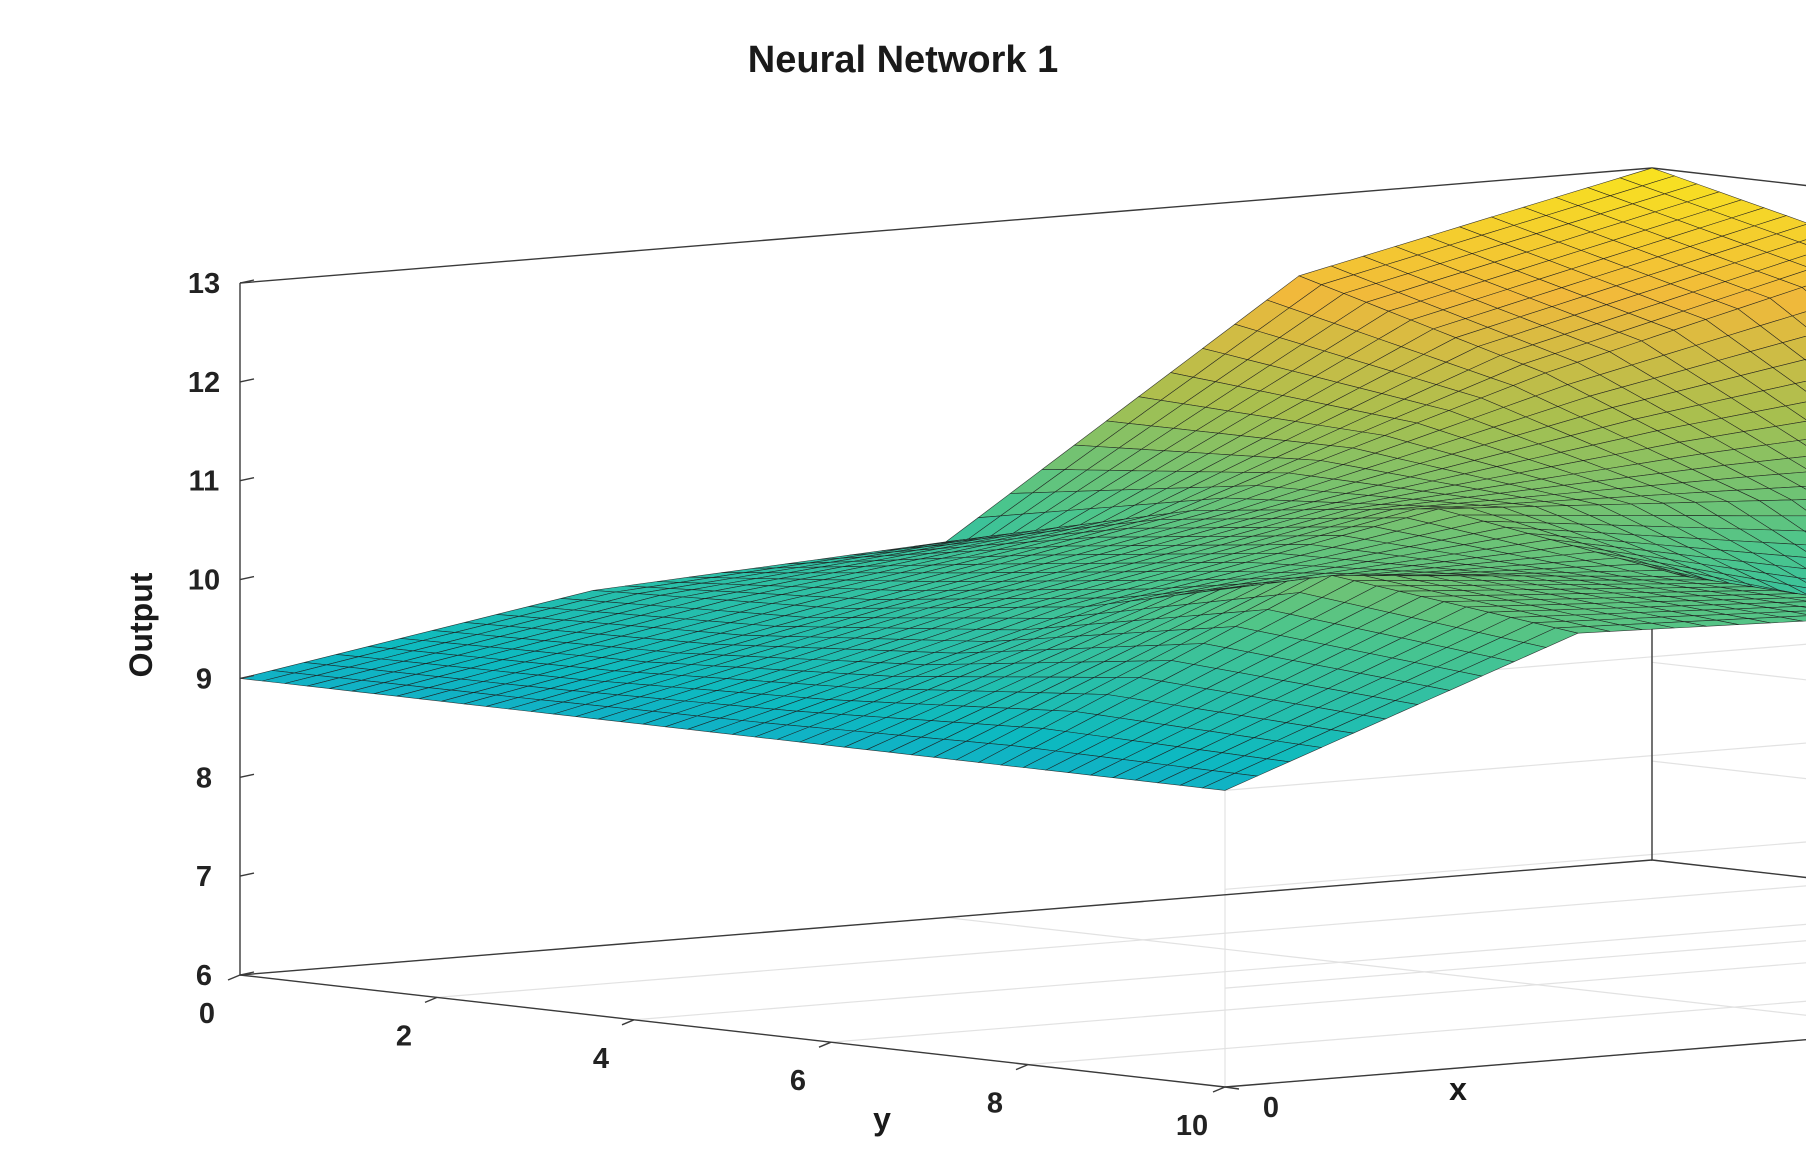 This screenshot has height=1169, width=1806. Describe the element at coordinates (204, 976) in the screenshot. I see `z-tick-label: 6` at that location.